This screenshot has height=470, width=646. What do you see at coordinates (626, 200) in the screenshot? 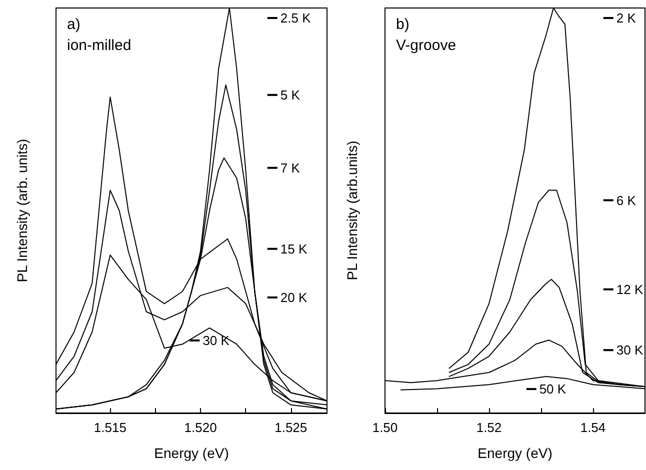
I see `legend-label: 6 K` at bounding box center [626, 200].